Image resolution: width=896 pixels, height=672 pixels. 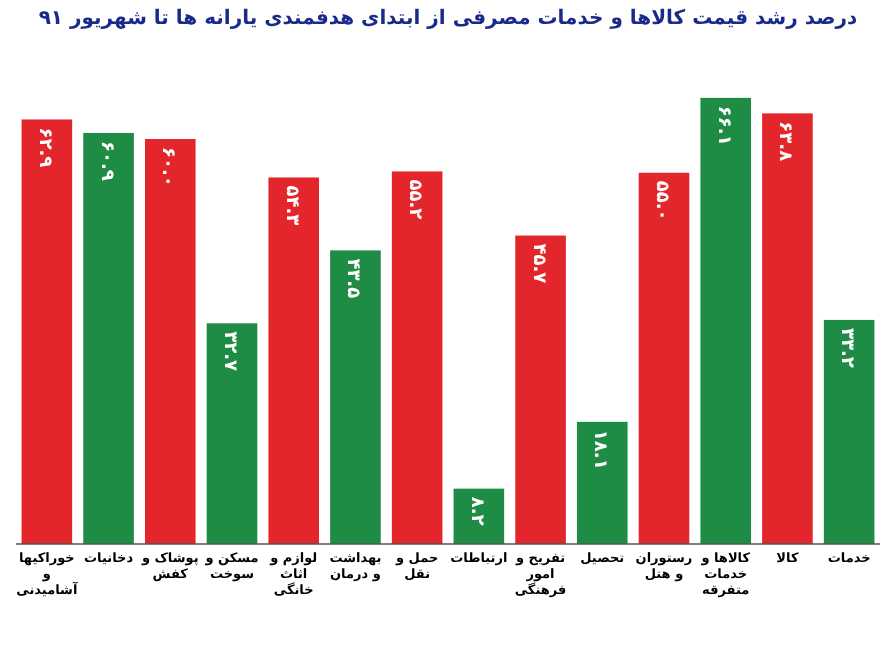 What do you see at coordinates (229, 352) in the screenshot?
I see `data-label: ۳۲.۷` at bounding box center [229, 352].